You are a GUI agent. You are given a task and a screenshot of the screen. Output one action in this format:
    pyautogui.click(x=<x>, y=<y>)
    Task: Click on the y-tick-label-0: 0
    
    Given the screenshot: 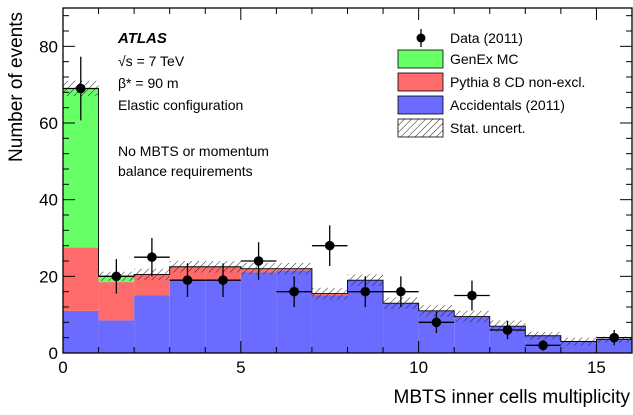 What is the action you would take?
    pyautogui.click(x=53, y=353)
    